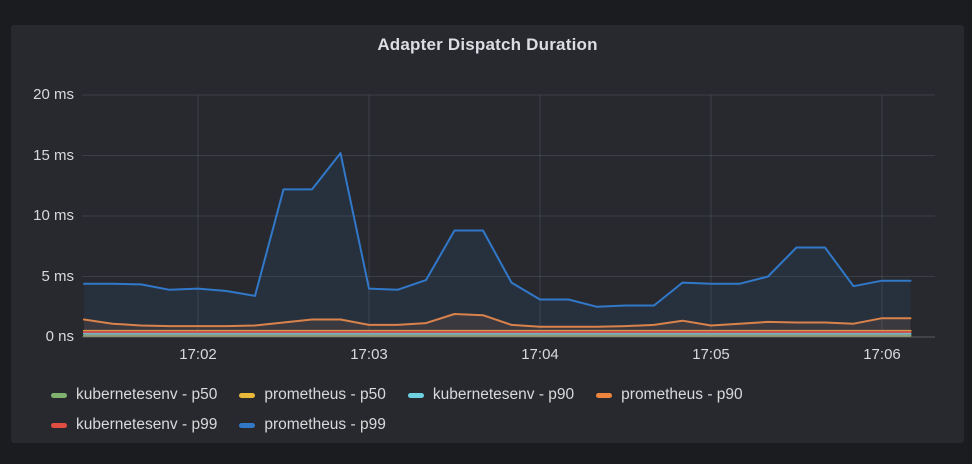  I want to click on x-tick-label: 17:02, so click(198, 354).